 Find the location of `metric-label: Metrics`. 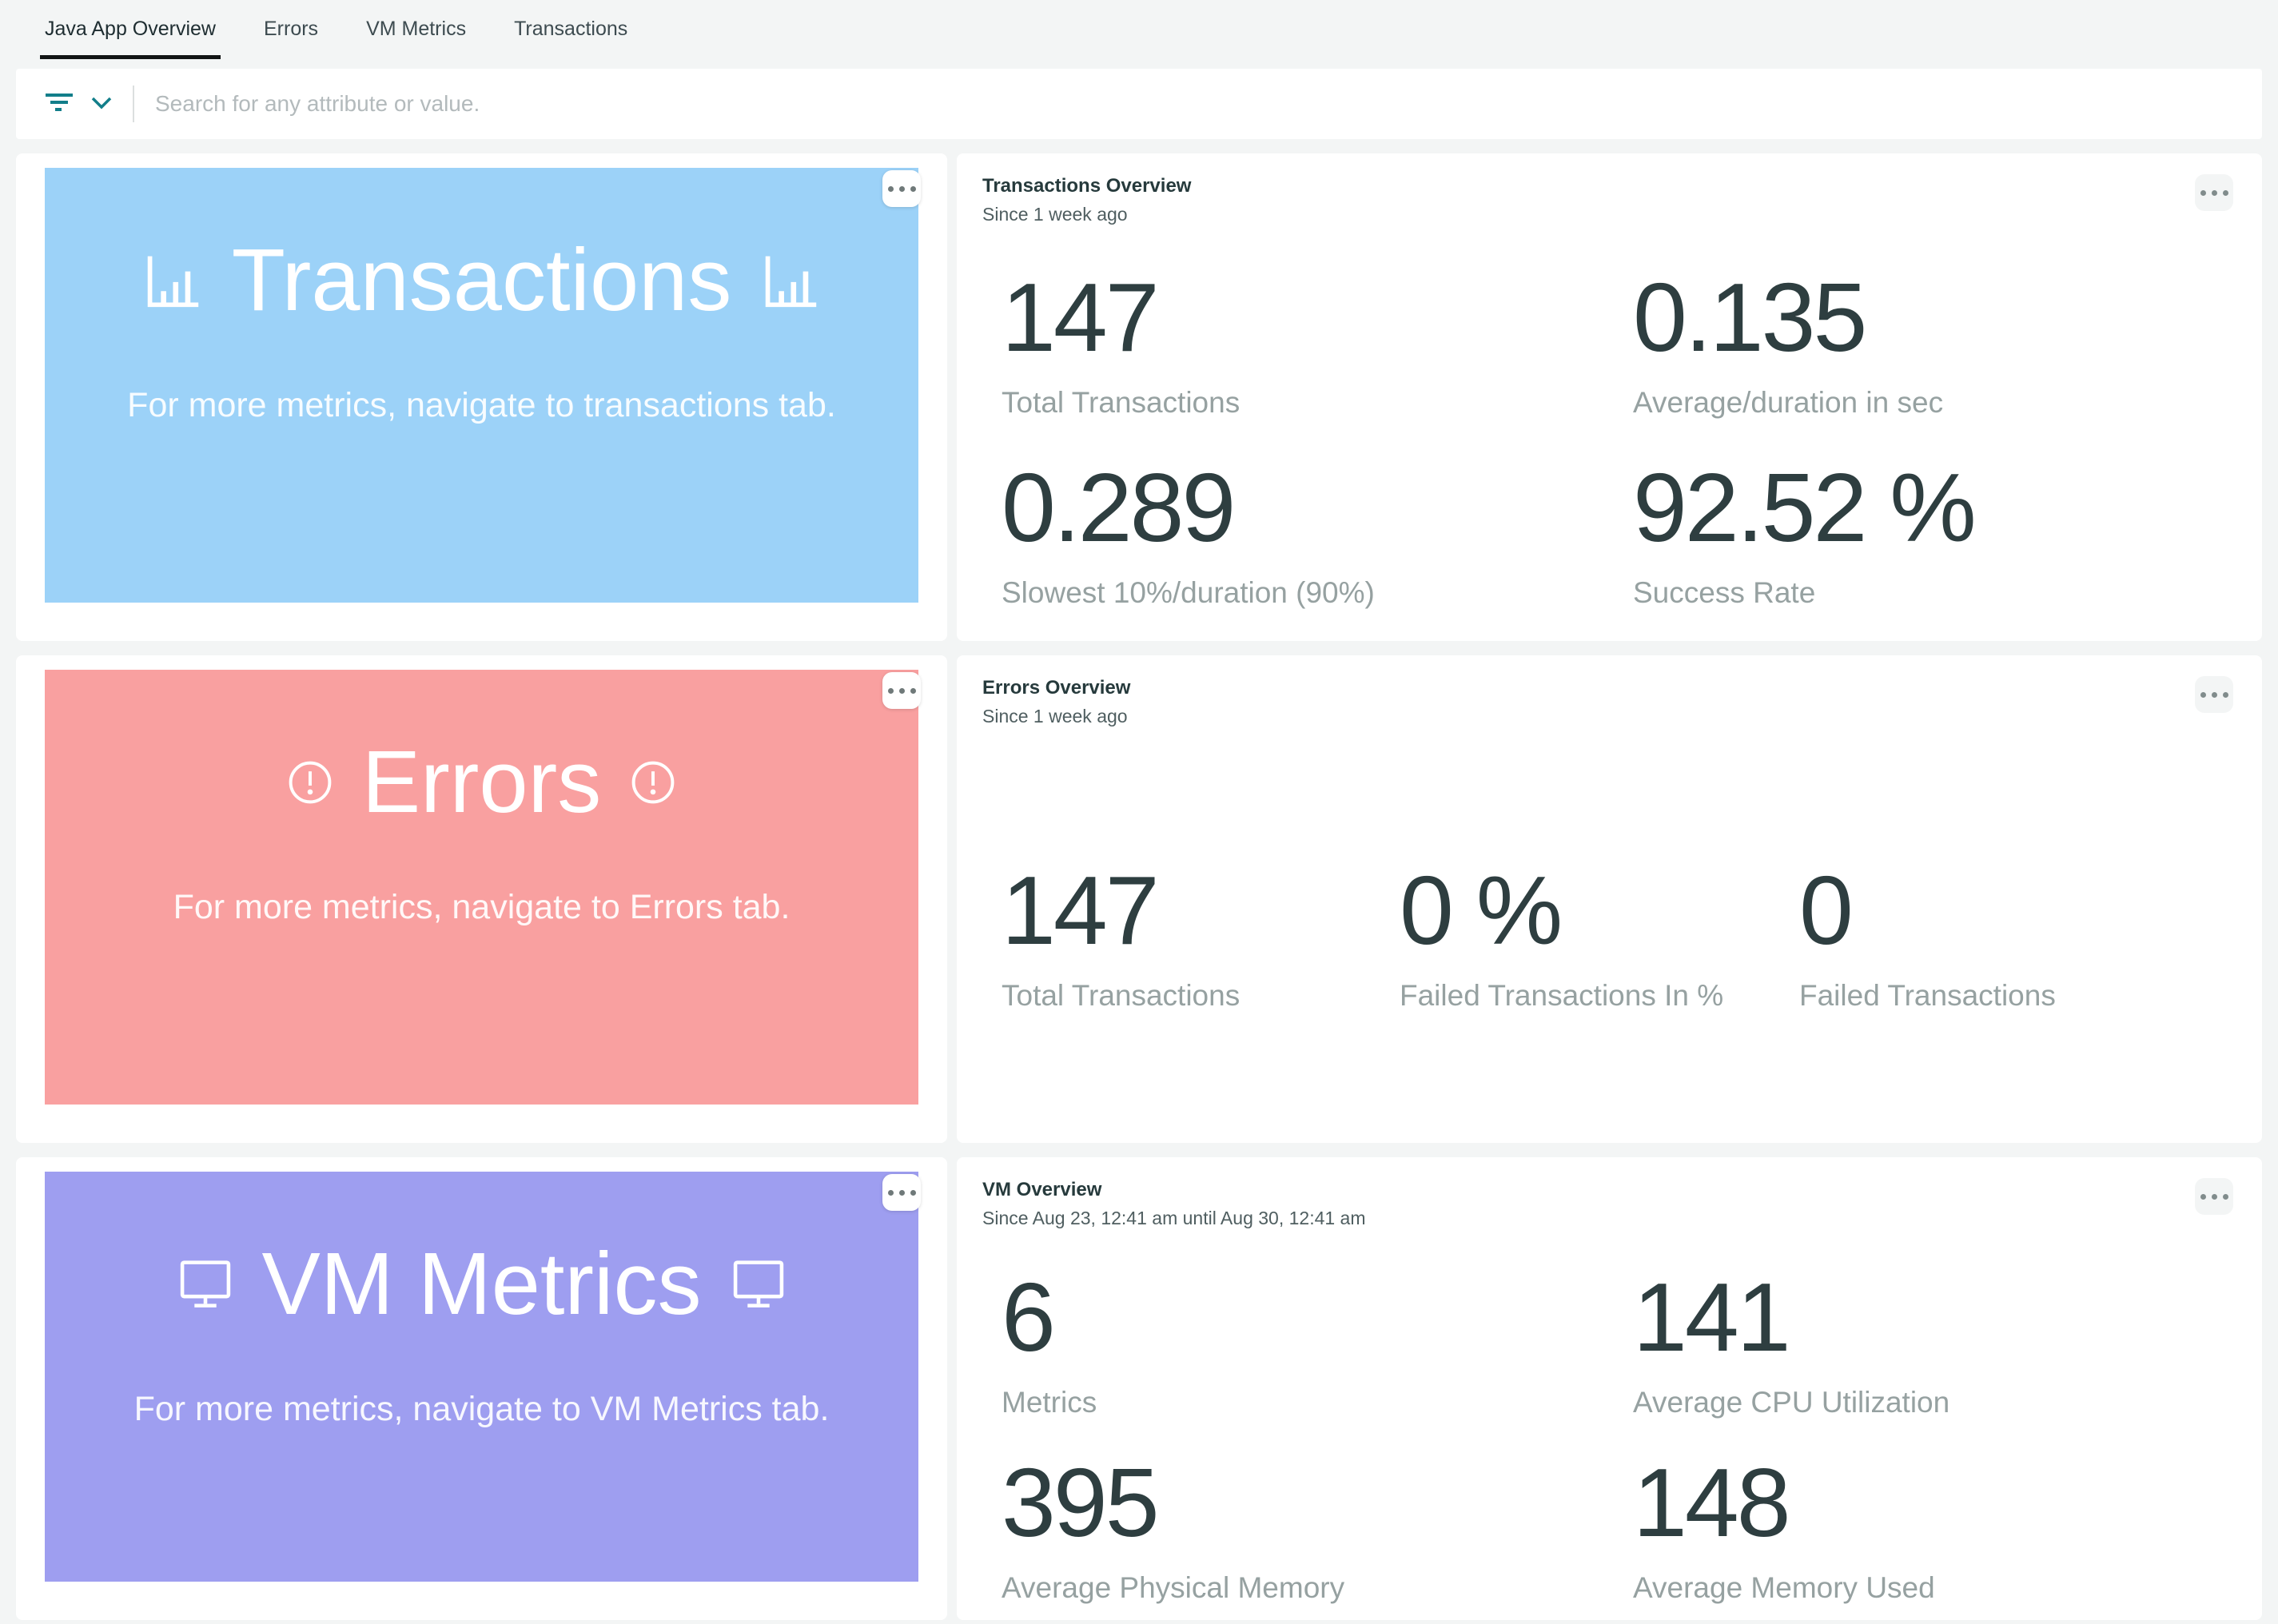

metric-label: Metrics is located at coordinates (1049, 1402).